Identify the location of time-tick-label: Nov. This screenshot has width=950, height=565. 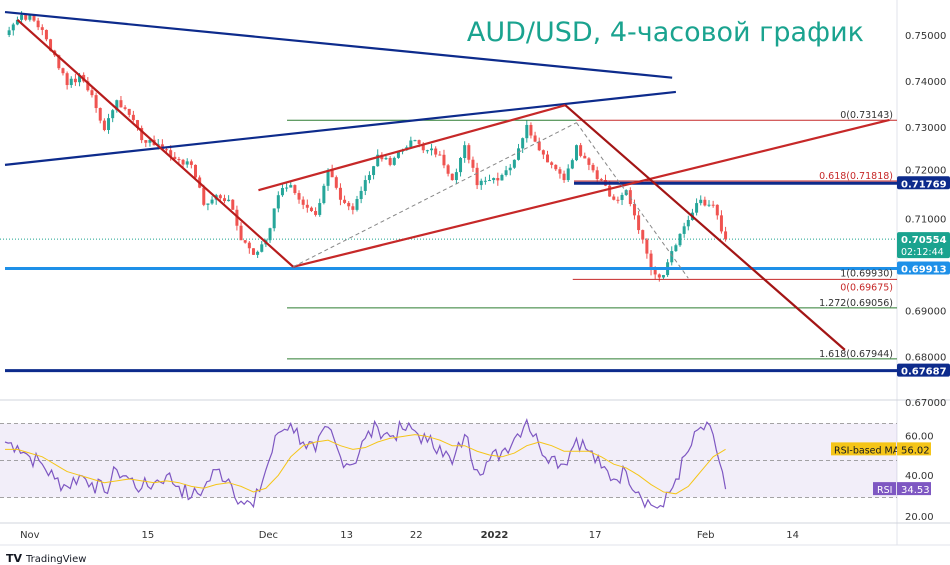
(30, 535).